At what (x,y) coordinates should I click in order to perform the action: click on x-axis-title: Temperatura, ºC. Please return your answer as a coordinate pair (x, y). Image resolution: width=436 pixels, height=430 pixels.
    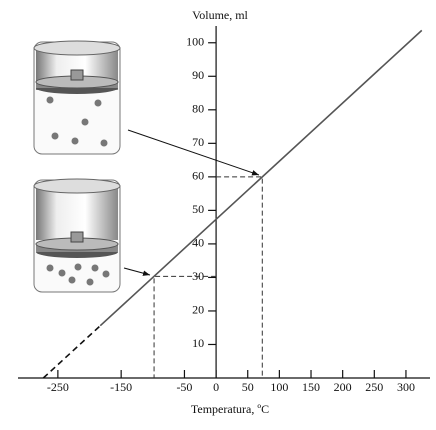
    Looking at the image, I should click on (230, 409).